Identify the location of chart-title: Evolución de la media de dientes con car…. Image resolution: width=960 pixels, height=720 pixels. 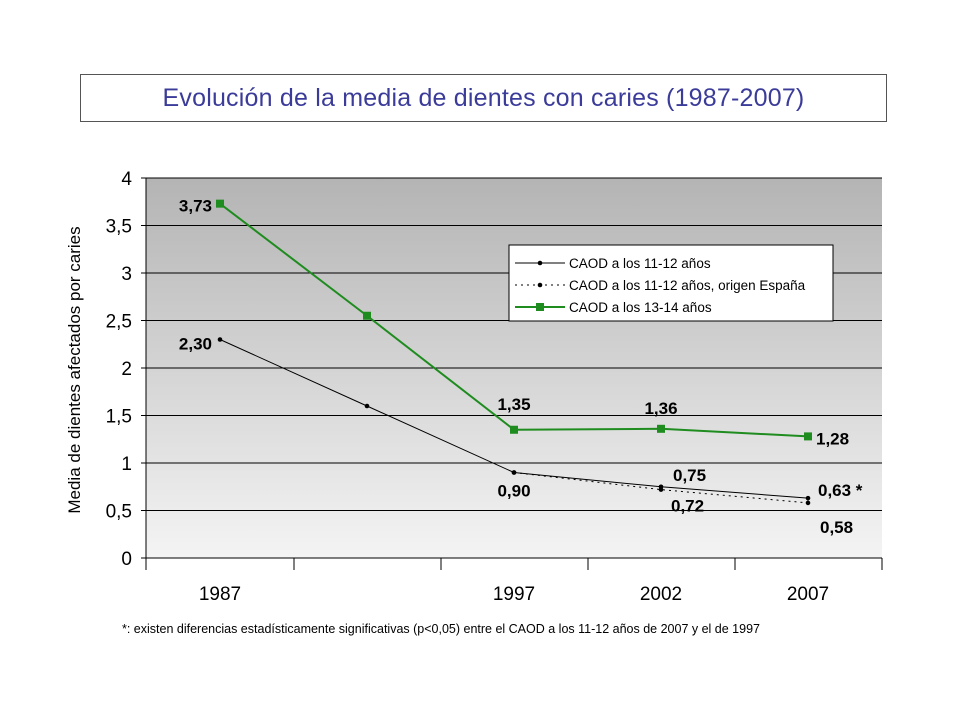
(483, 97).